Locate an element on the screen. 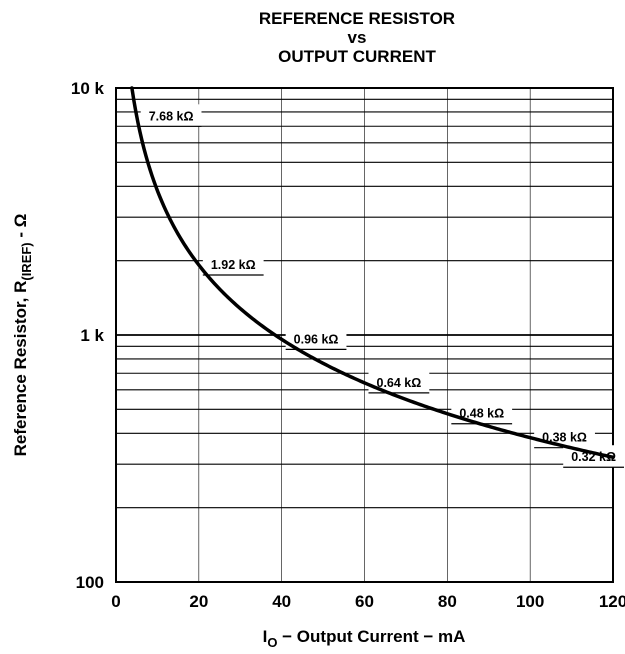 This screenshot has height=654, width=625. x-tick-label: 40 is located at coordinates (281, 601).